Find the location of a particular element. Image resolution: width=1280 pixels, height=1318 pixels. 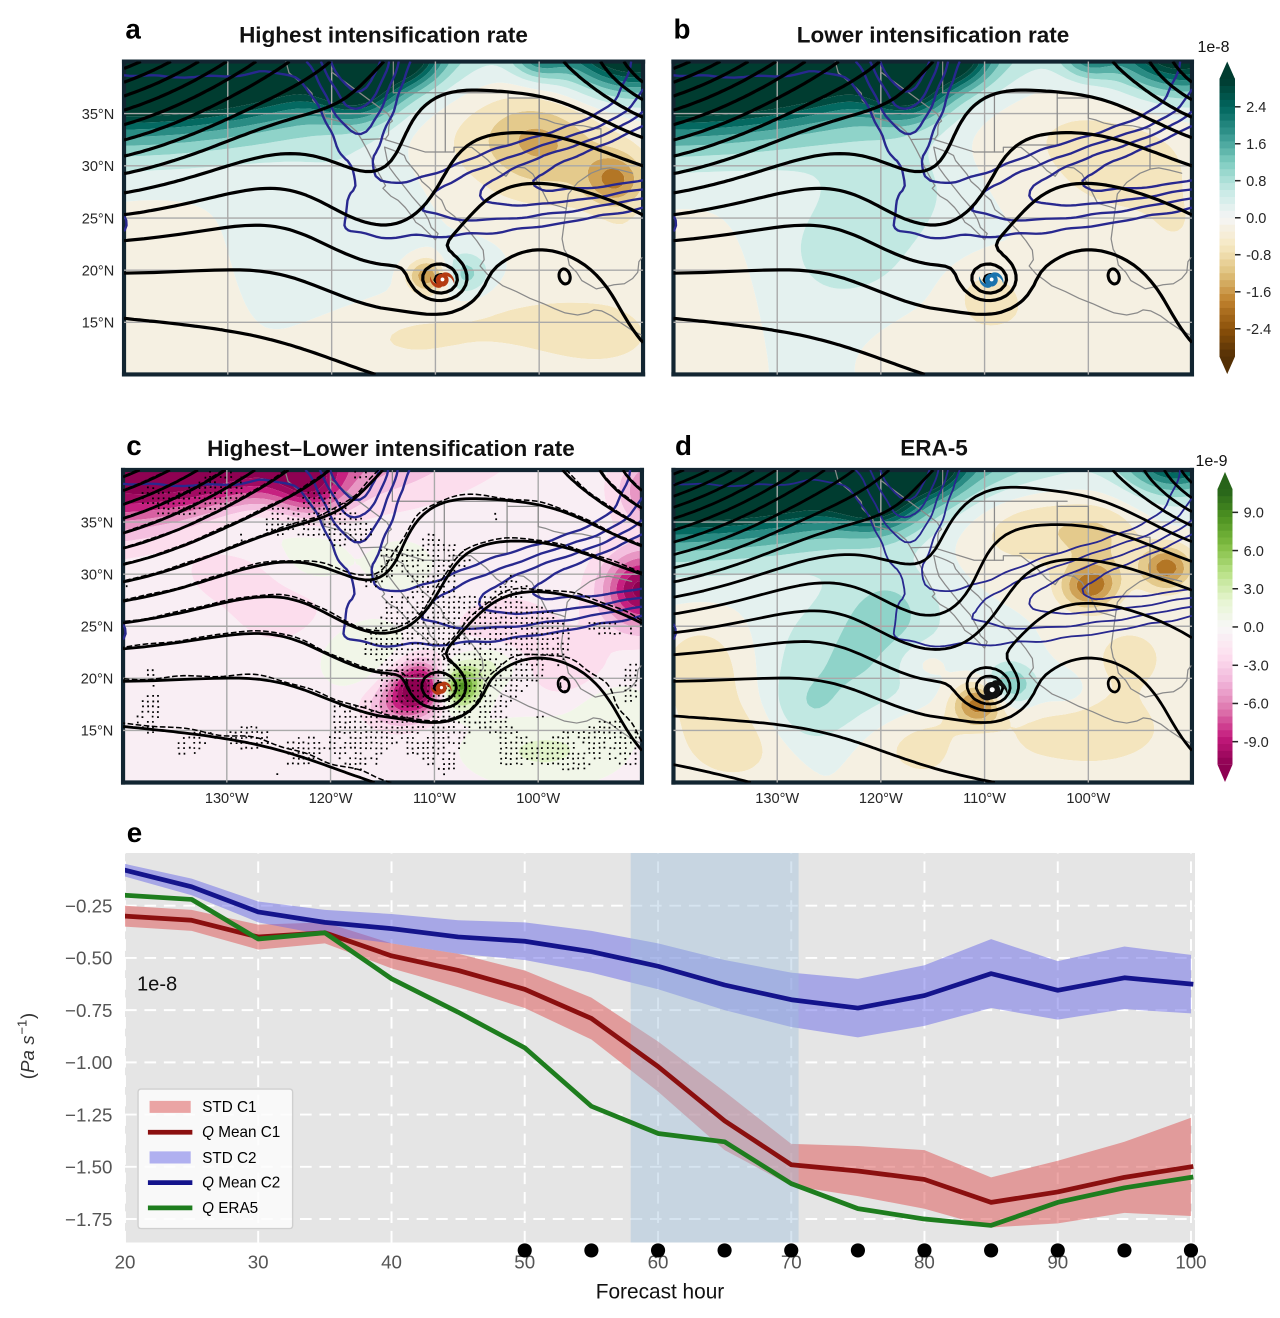

svg-text: −0.50 is located at coordinates (88, 958).